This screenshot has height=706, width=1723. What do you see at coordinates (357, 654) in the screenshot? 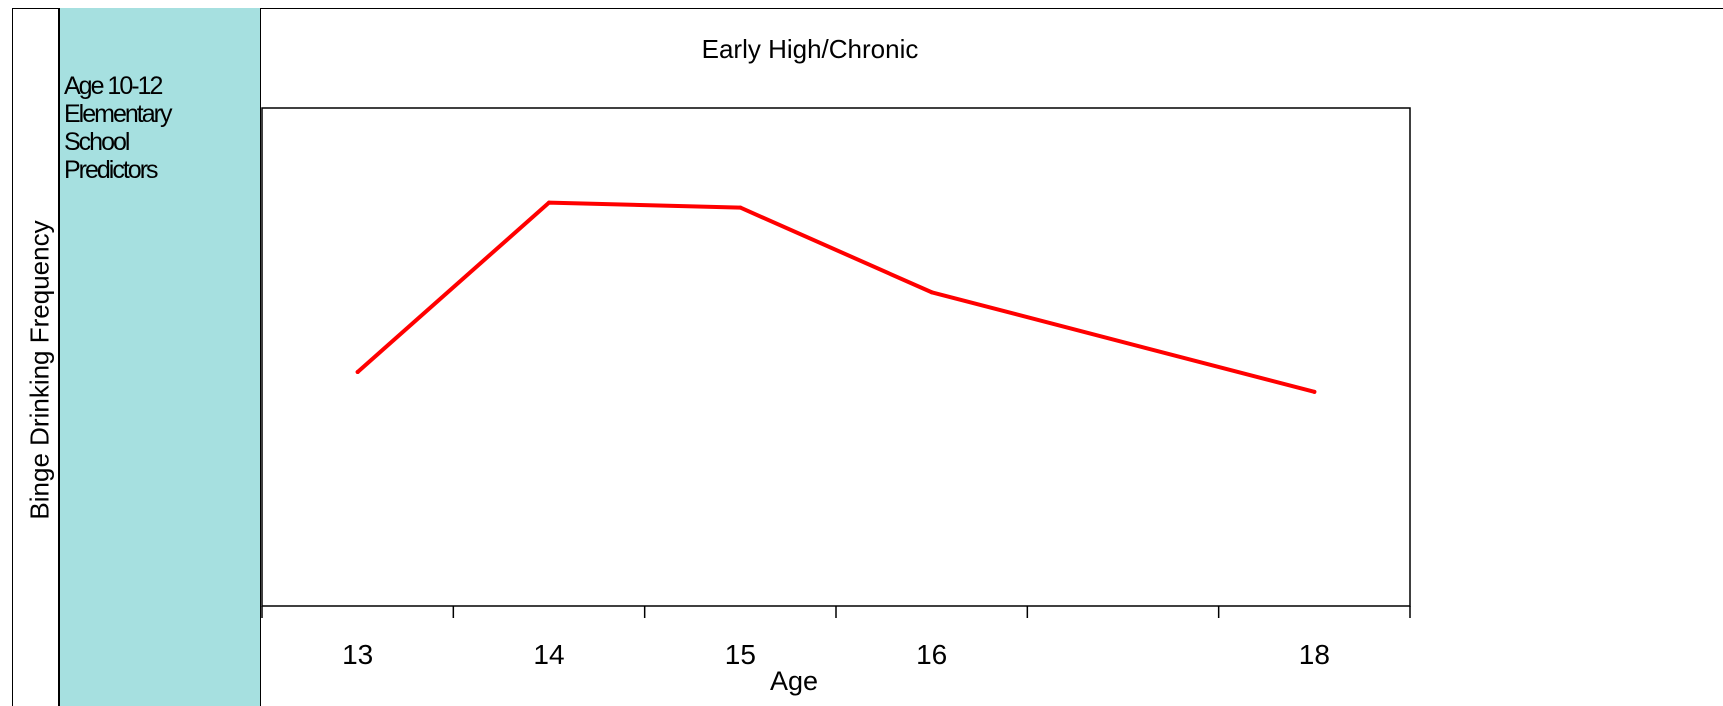
I see `x-tick-label: 13` at bounding box center [357, 654].